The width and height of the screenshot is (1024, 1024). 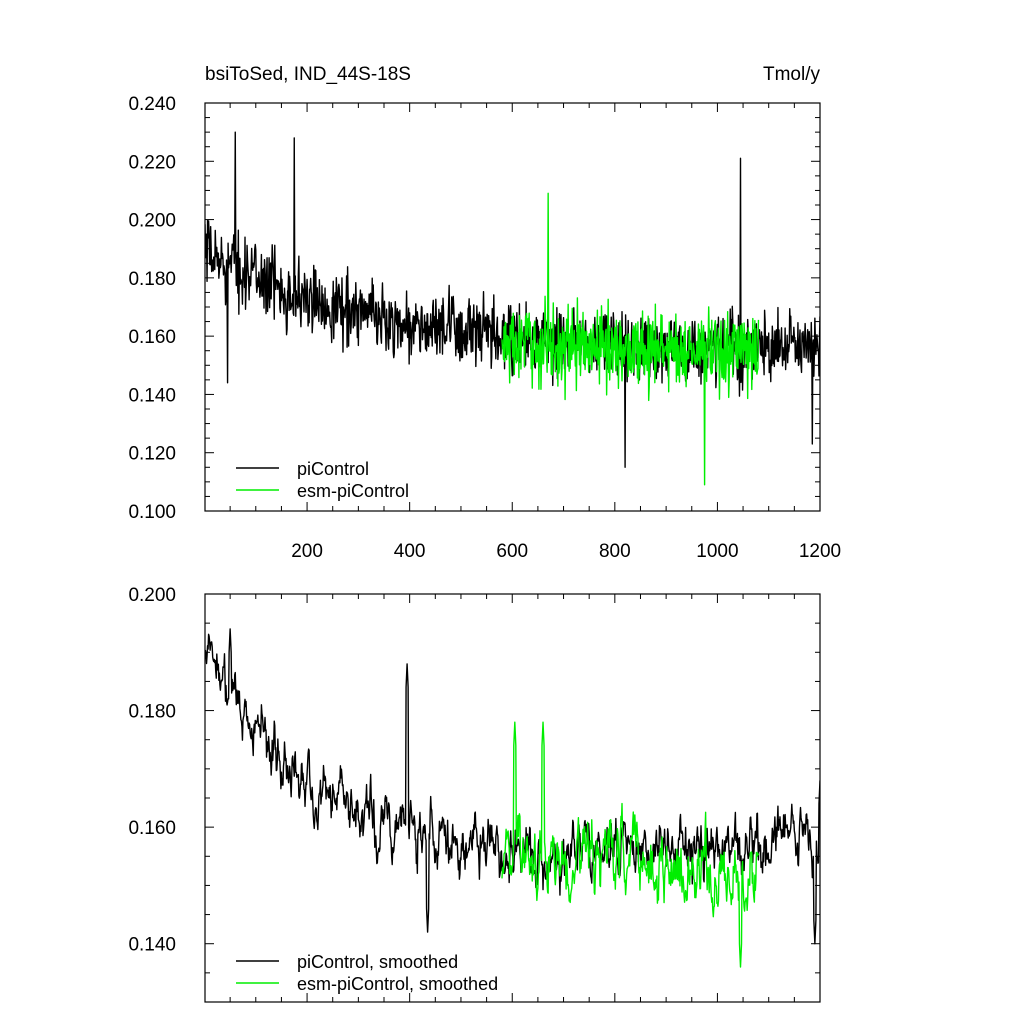 What do you see at coordinates (410, 551) in the screenshot?
I see `x-tick-label: 400` at bounding box center [410, 551].